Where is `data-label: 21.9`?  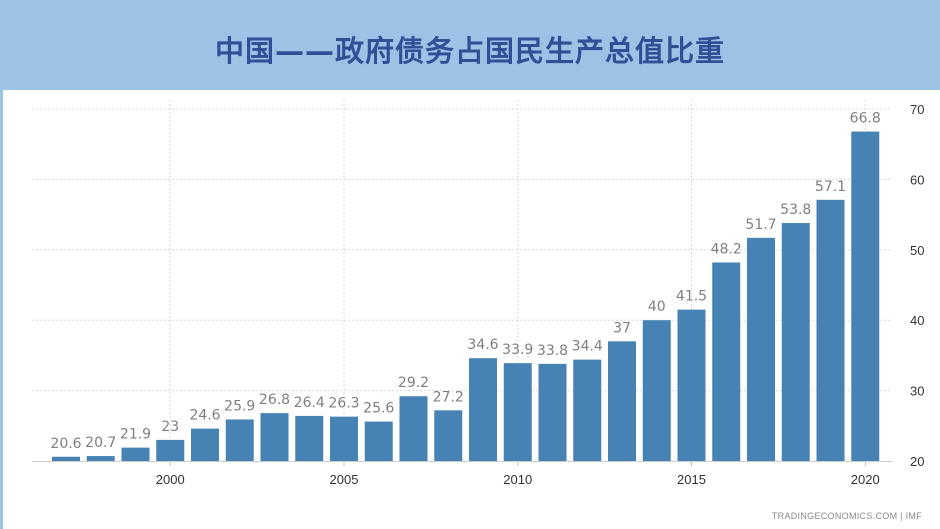
data-label: 21.9 is located at coordinates (135, 435).